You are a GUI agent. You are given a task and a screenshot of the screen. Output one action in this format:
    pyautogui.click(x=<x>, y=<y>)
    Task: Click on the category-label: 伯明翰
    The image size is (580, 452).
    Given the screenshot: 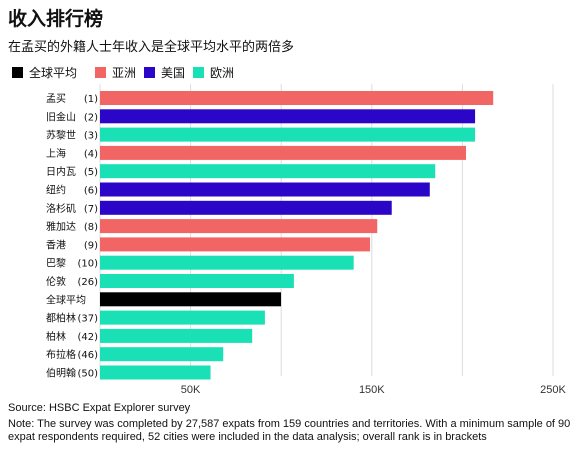 What is the action you would take?
    pyautogui.click(x=61, y=373)
    